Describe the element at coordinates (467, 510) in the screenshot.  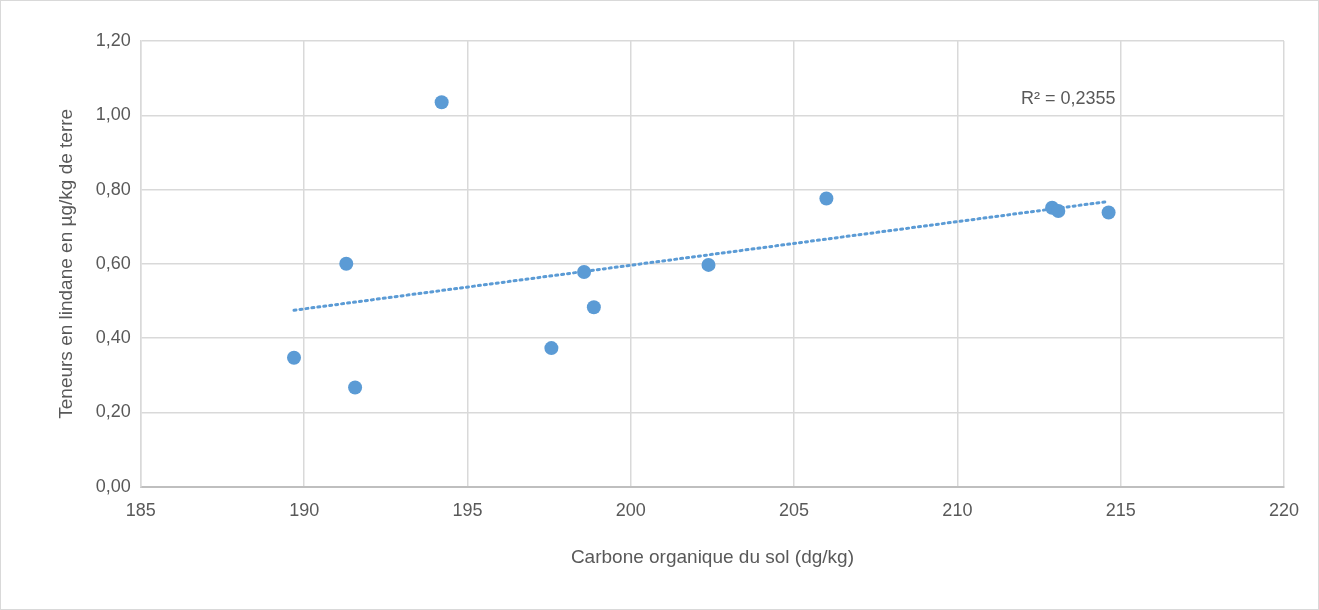
I see `x-tick-label: 195` at that location.